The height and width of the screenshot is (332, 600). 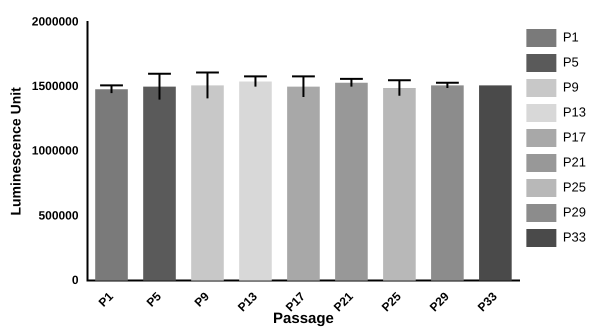 What do you see at coordinates (574, 237) in the screenshot?
I see `legend-label: P33` at bounding box center [574, 237].